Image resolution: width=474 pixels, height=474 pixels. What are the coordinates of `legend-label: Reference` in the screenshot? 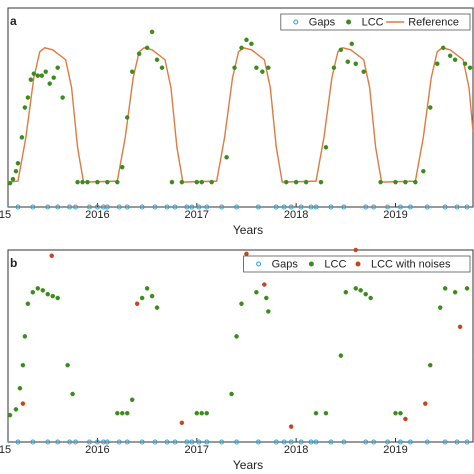 It's located at (433, 22).